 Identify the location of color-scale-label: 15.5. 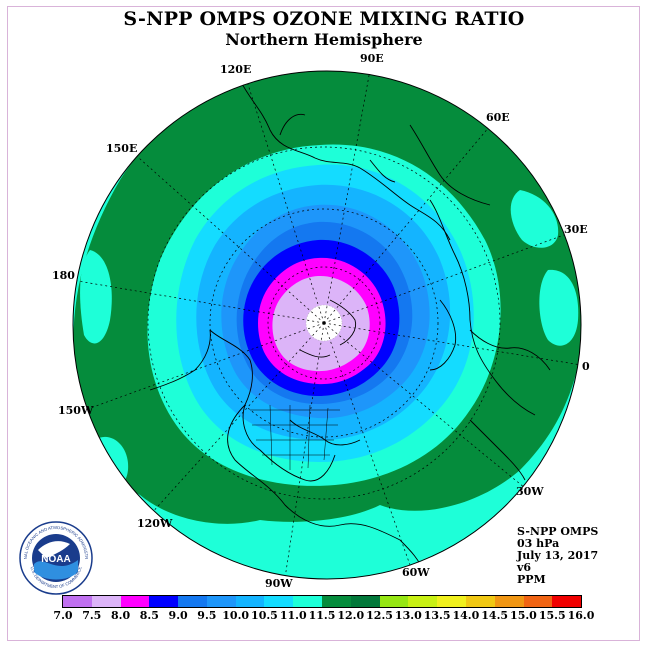
(552, 615).